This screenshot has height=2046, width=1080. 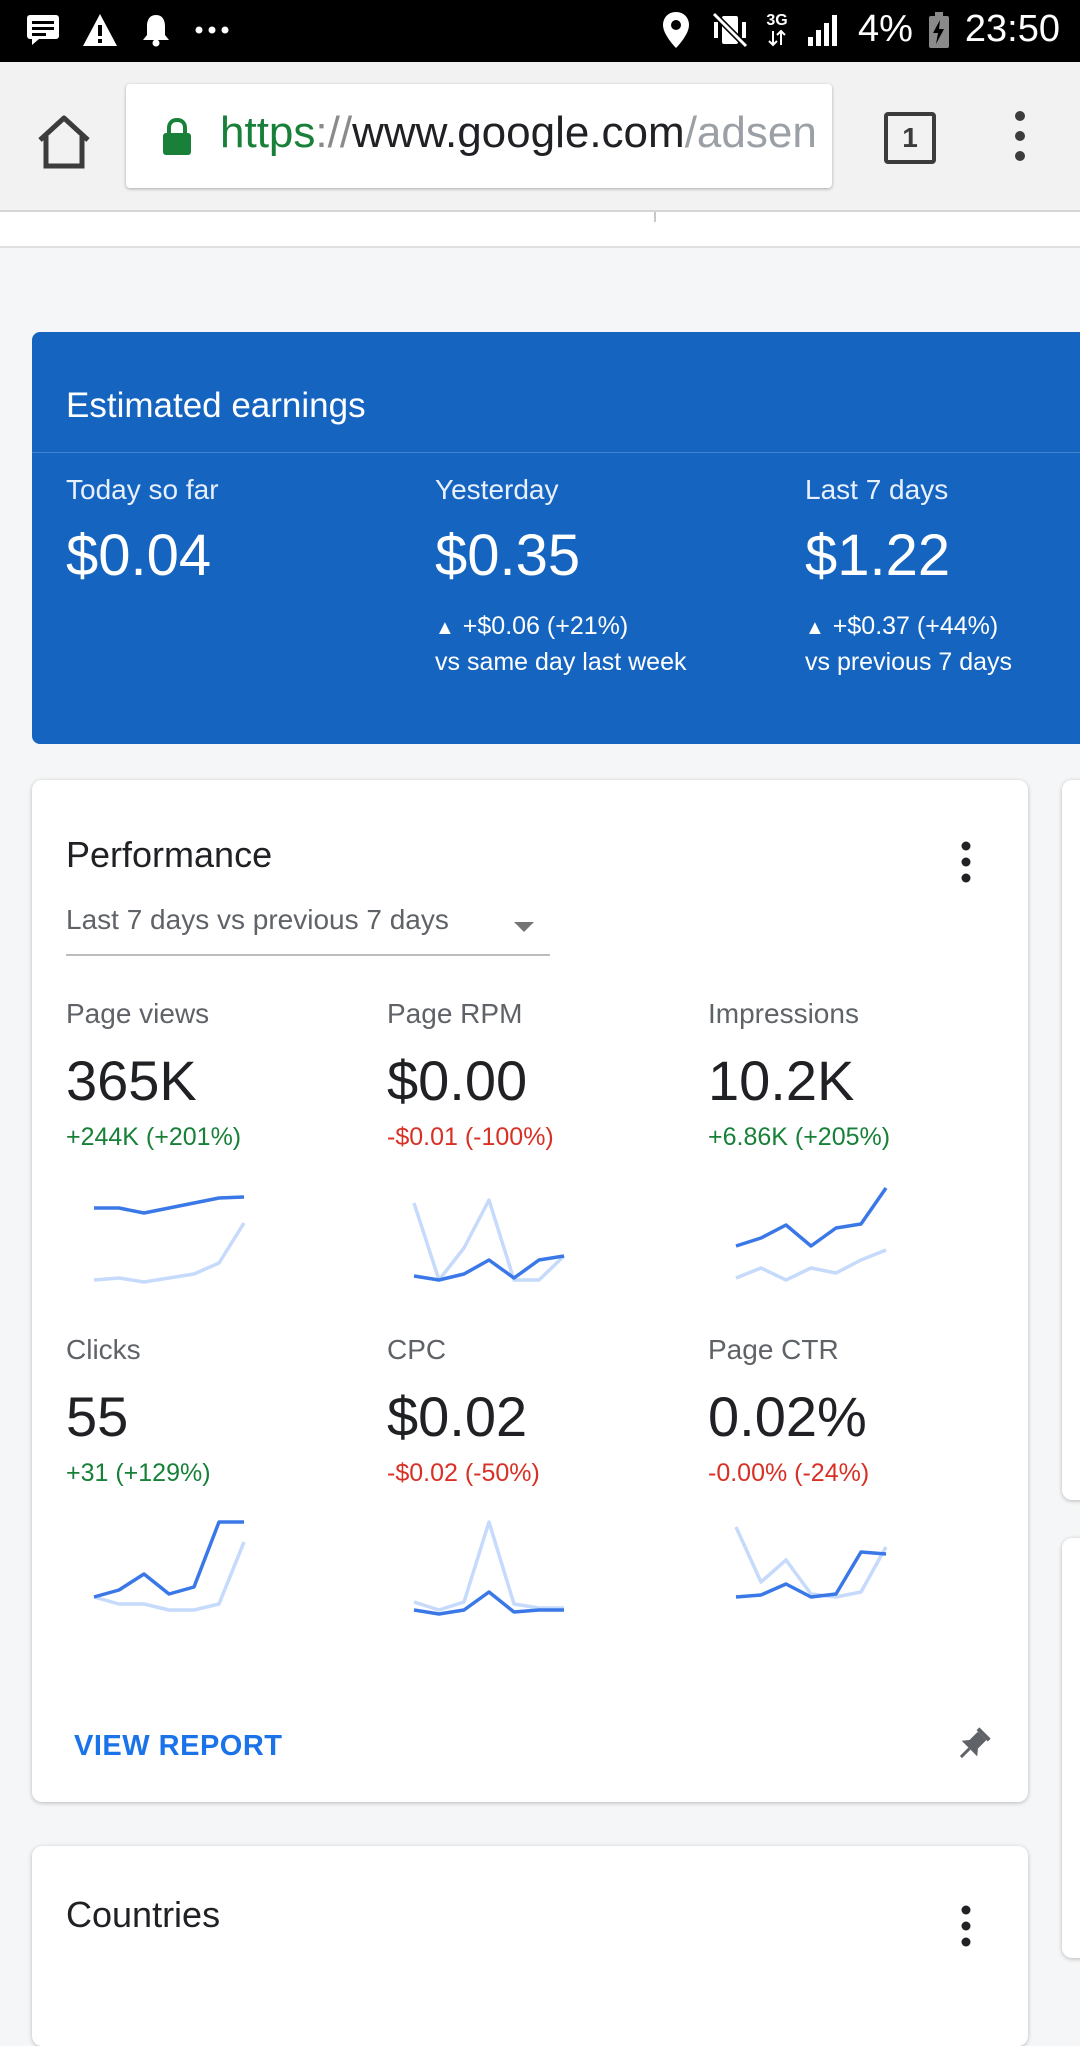 I want to click on metric-value: 10.2K, so click(x=781, y=1080).